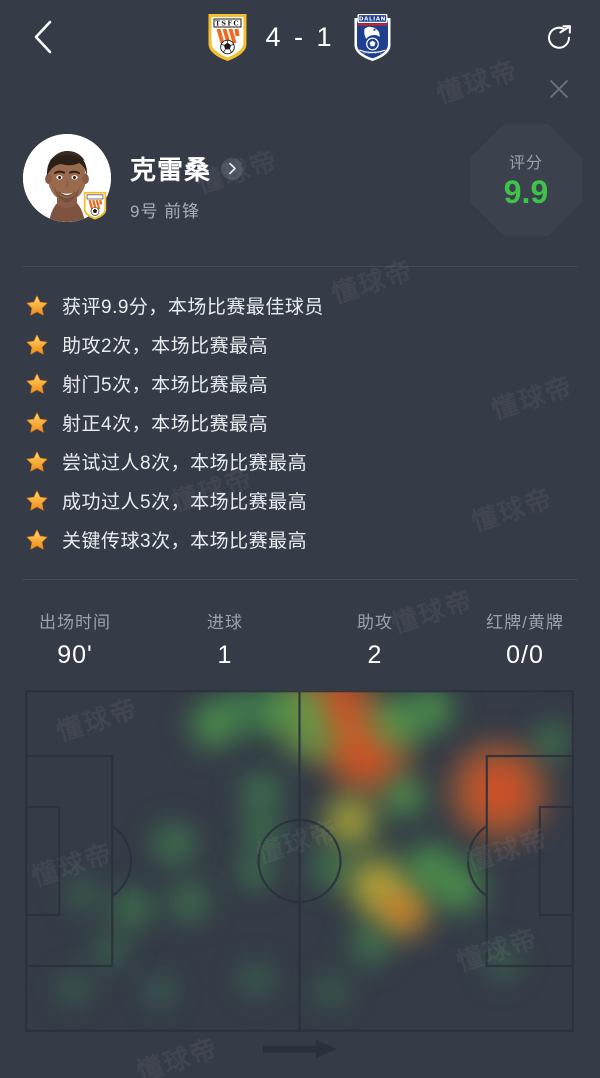 The height and width of the screenshot is (1078, 600). What do you see at coordinates (185, 502) in the screenshot?
I see `achievement-text: 成功过人5次，本场比赛最高` at bounding box center [185, 502].